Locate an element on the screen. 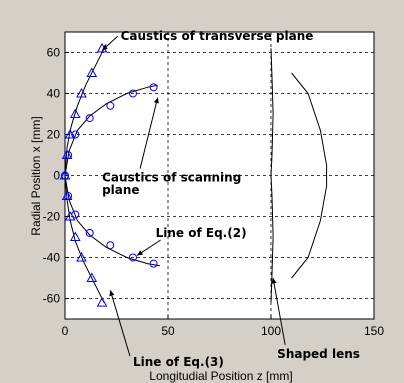 The image size is (404, 383). y-tick-label: 0 is located at coordinates (56, 176).